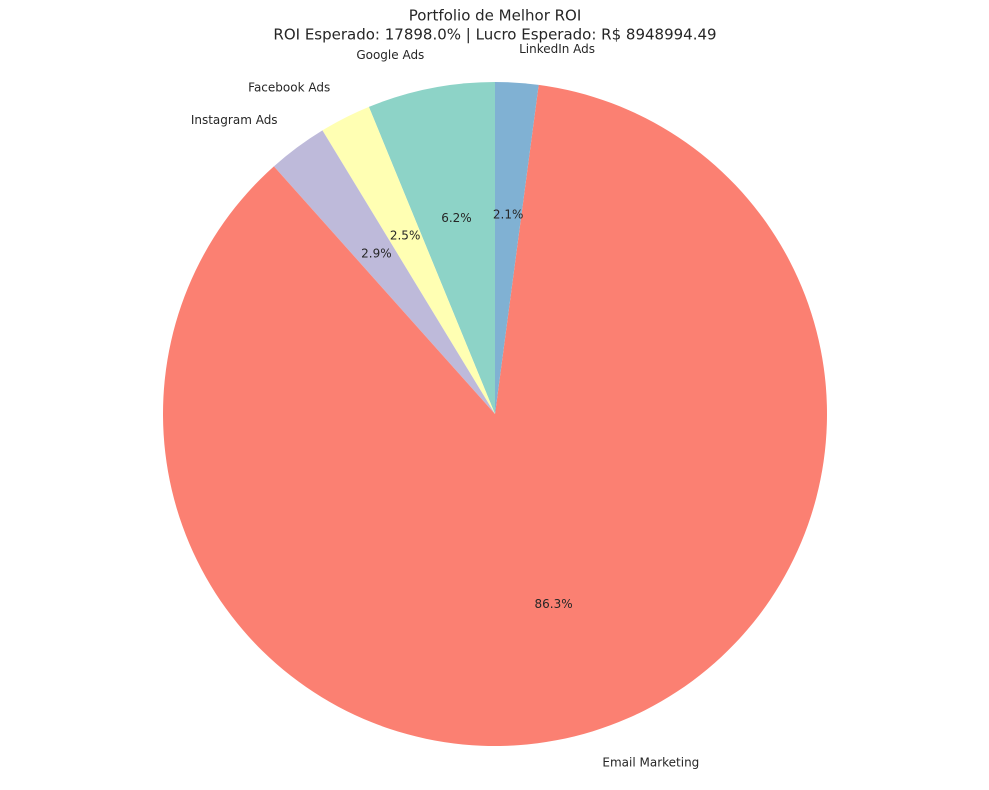 Image resolution: width=989 pixels, height=790 pixels. What do you see at coordinates (495, 16) in the screenshot?
I see `chart-title: Portfolio de Melhor ROI` at bounding box center [495, 16].